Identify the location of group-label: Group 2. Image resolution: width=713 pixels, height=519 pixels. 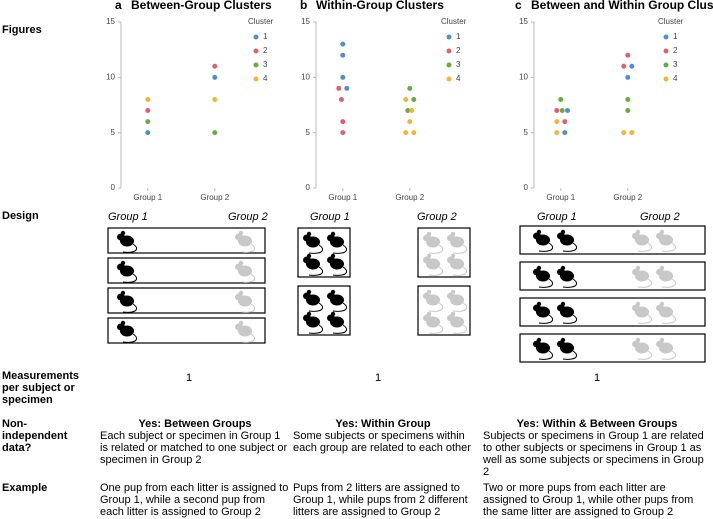
(437, 217).